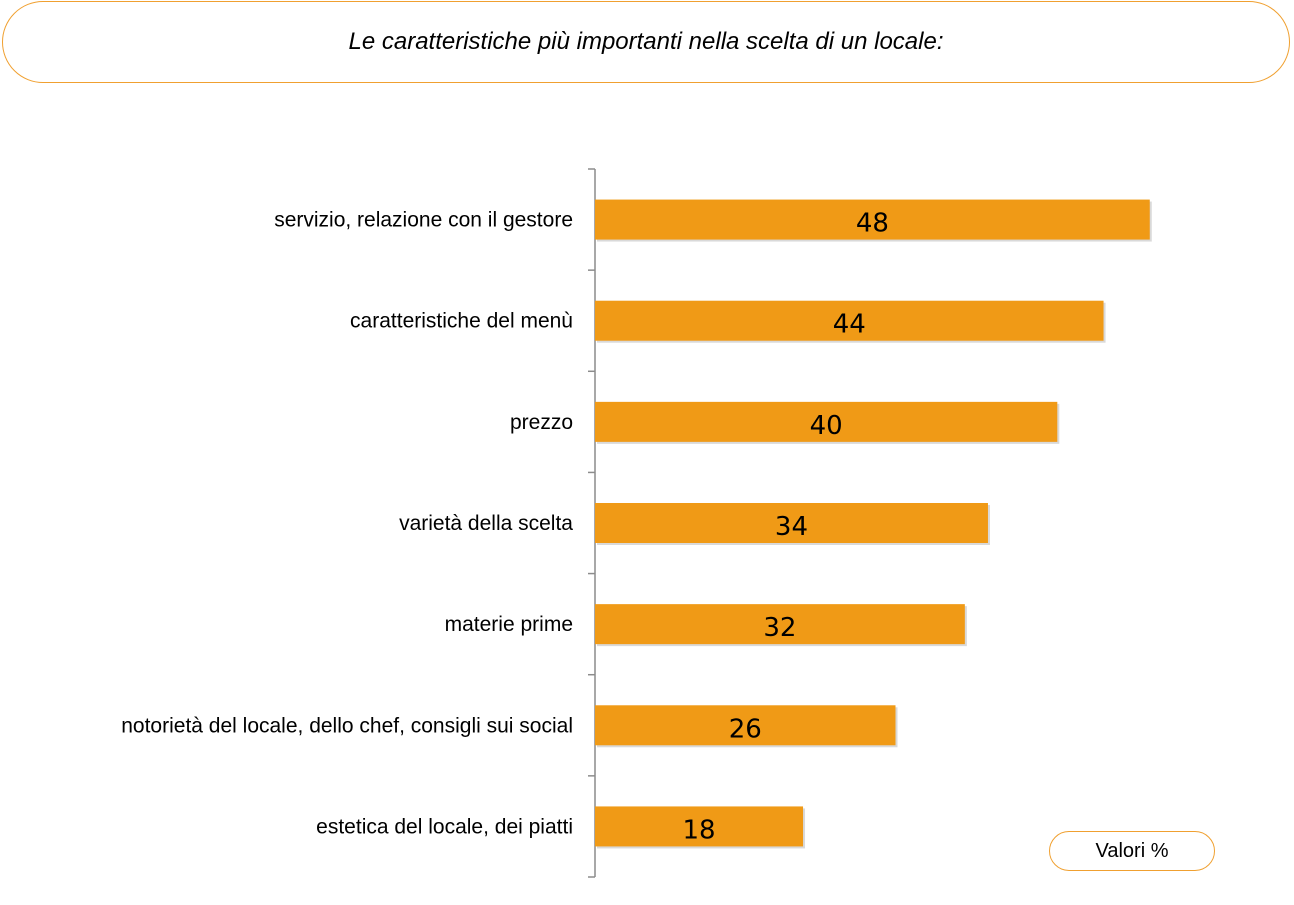 The width and height of the screenshot is (1294, 905). I want to click on unit-label: Valori %, so click(1132, 850).